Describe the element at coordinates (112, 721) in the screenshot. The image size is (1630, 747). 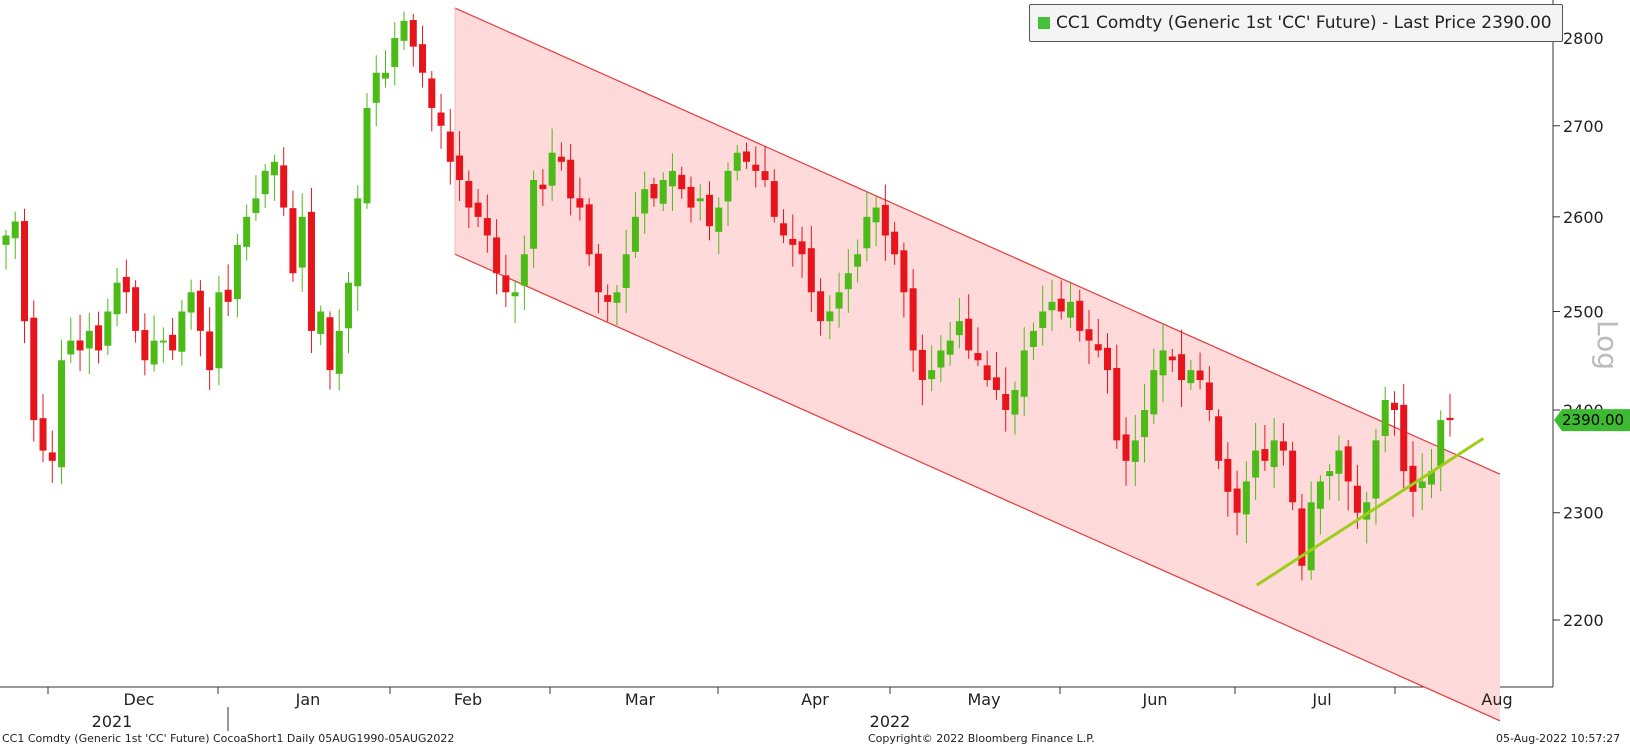
I see `year-label: 2021` at that location.